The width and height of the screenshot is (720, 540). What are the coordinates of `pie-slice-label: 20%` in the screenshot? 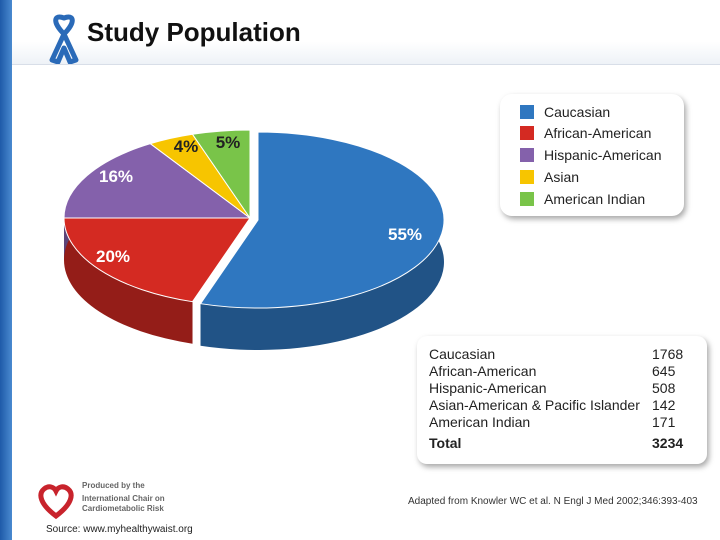 It's located at (113, 256).